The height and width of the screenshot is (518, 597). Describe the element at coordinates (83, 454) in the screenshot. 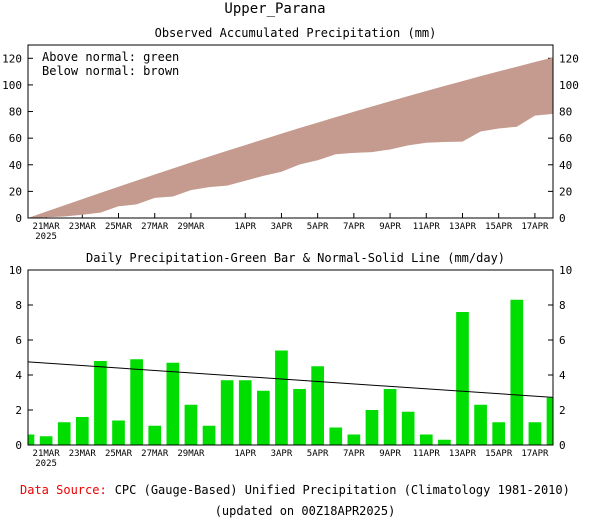

I see `daily-xtick-label: 23MAR` at that location.